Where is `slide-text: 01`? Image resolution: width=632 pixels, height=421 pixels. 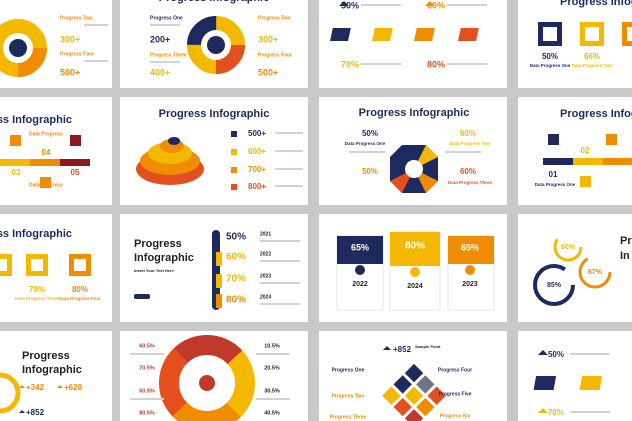 slide-text: 01 is located at coordinates (553, 174).